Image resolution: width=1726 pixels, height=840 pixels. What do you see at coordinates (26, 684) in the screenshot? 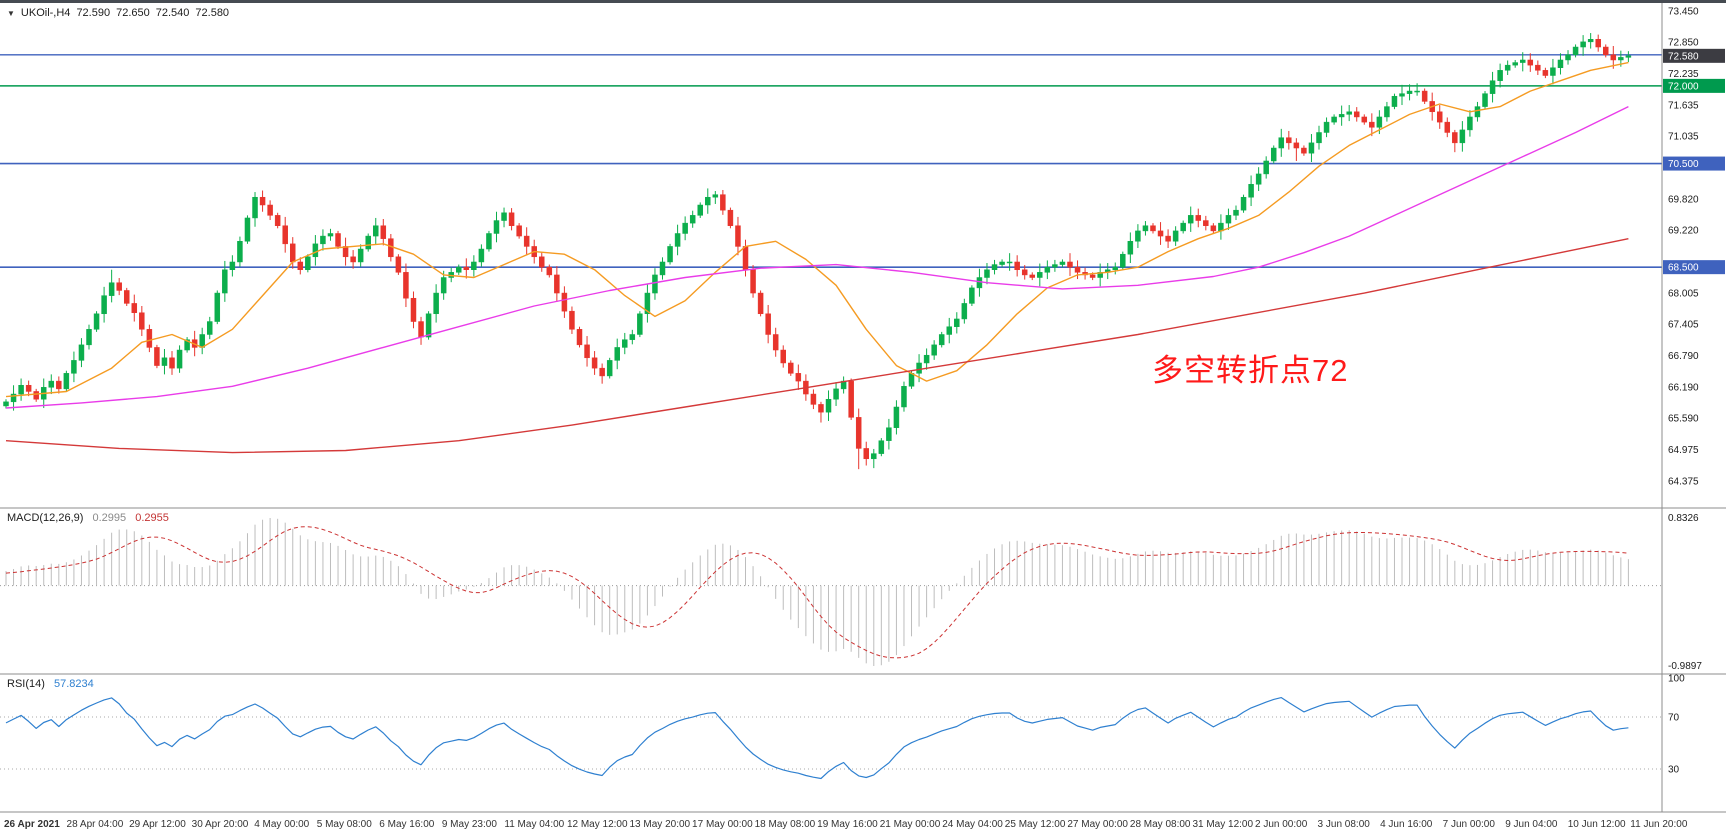
I see `rsi-name: RSI(14)` at bounding box center [26, 684].